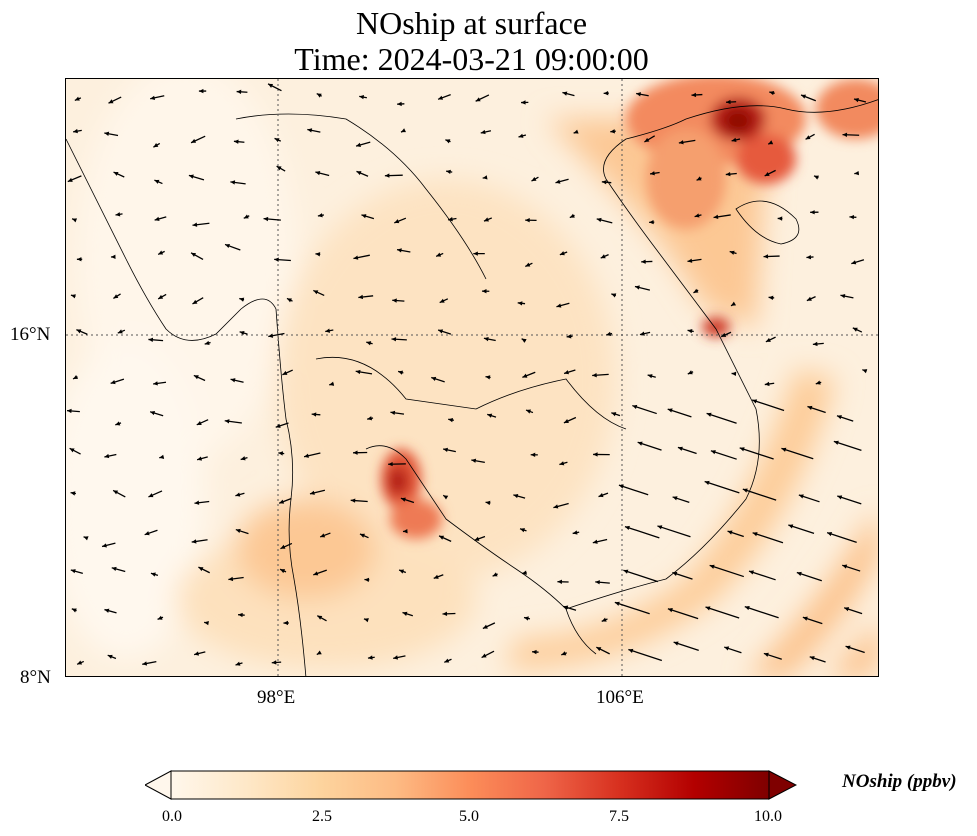 Image resolution: width=977 pixels, height=836 pixels. What do you see at coordinates (471, 23) in the screenshot?
I see `plot-title-line1: NOship at surface` at bounding box center [471, 23].